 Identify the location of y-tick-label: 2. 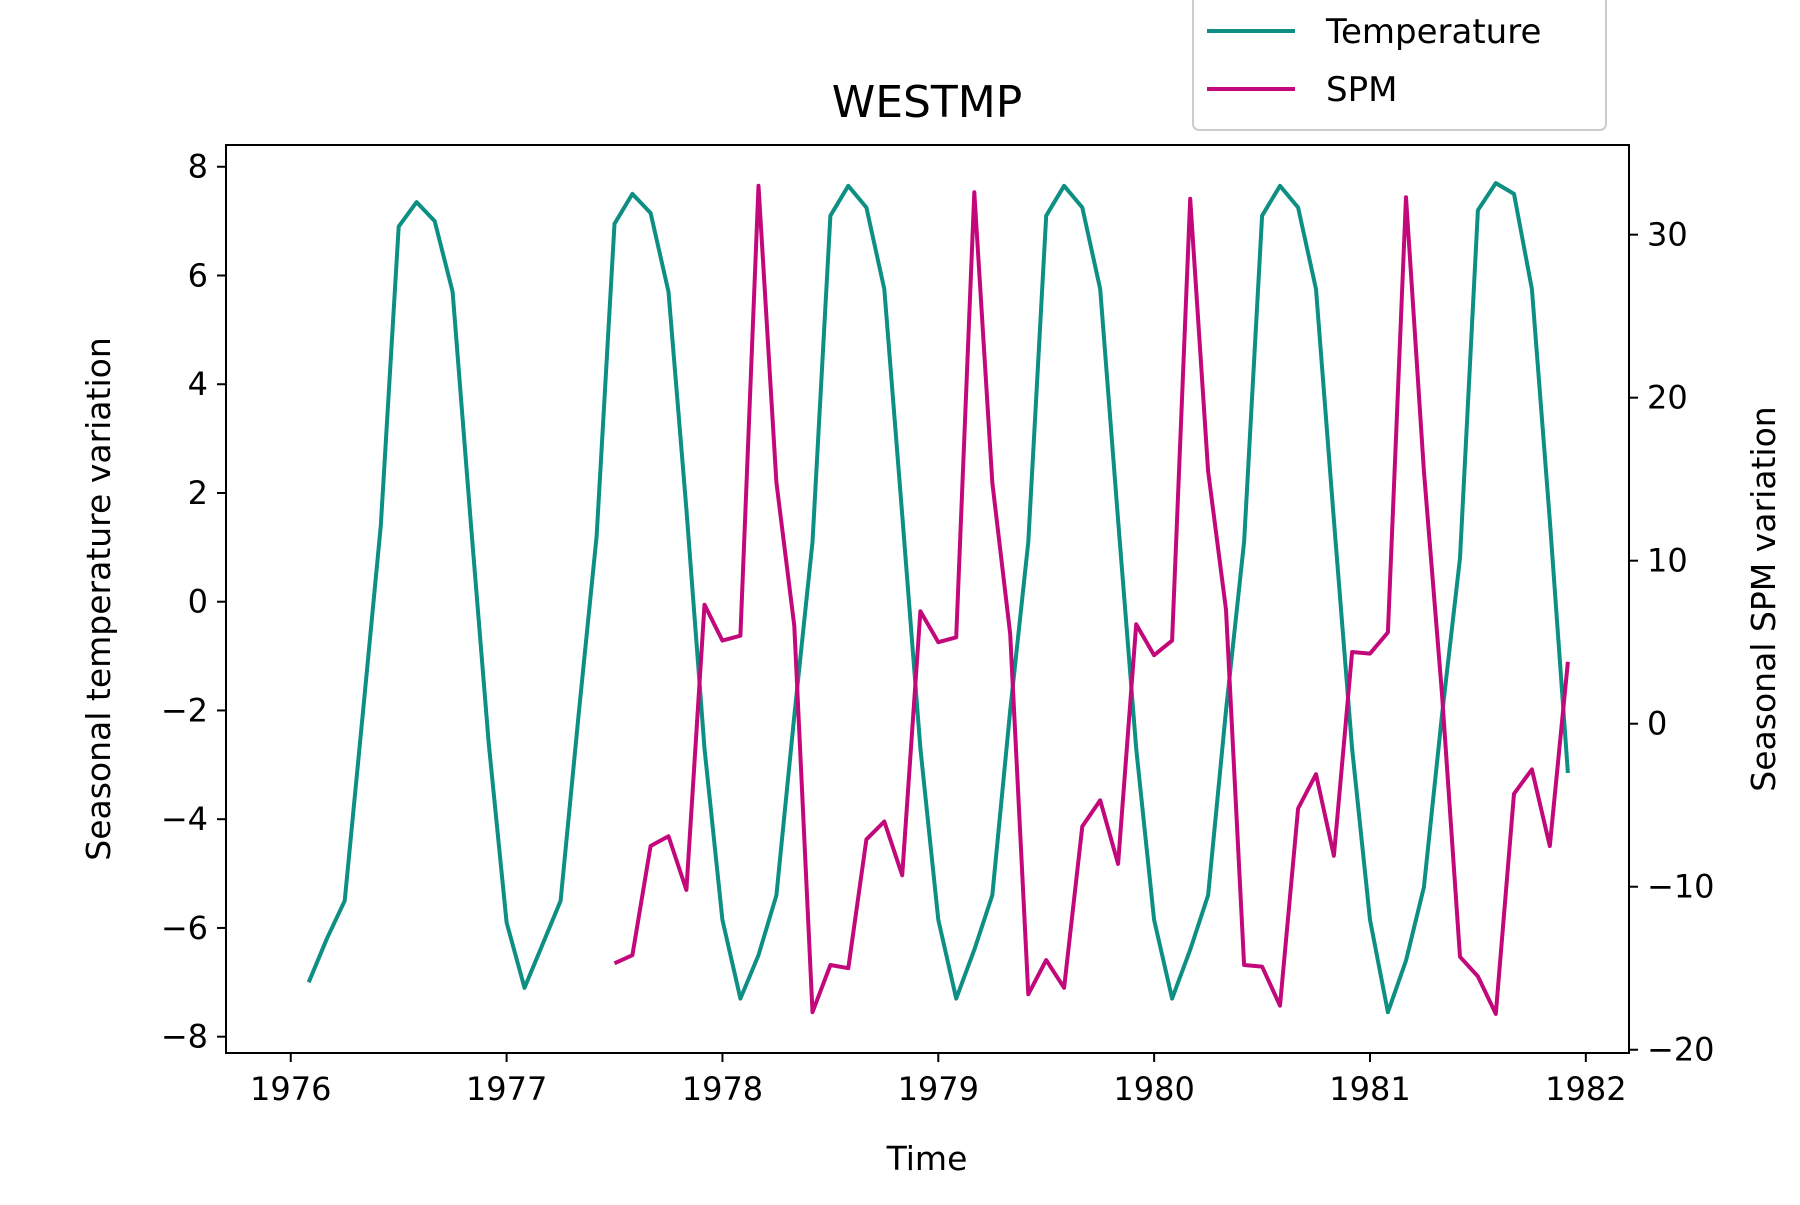
(198, 493).